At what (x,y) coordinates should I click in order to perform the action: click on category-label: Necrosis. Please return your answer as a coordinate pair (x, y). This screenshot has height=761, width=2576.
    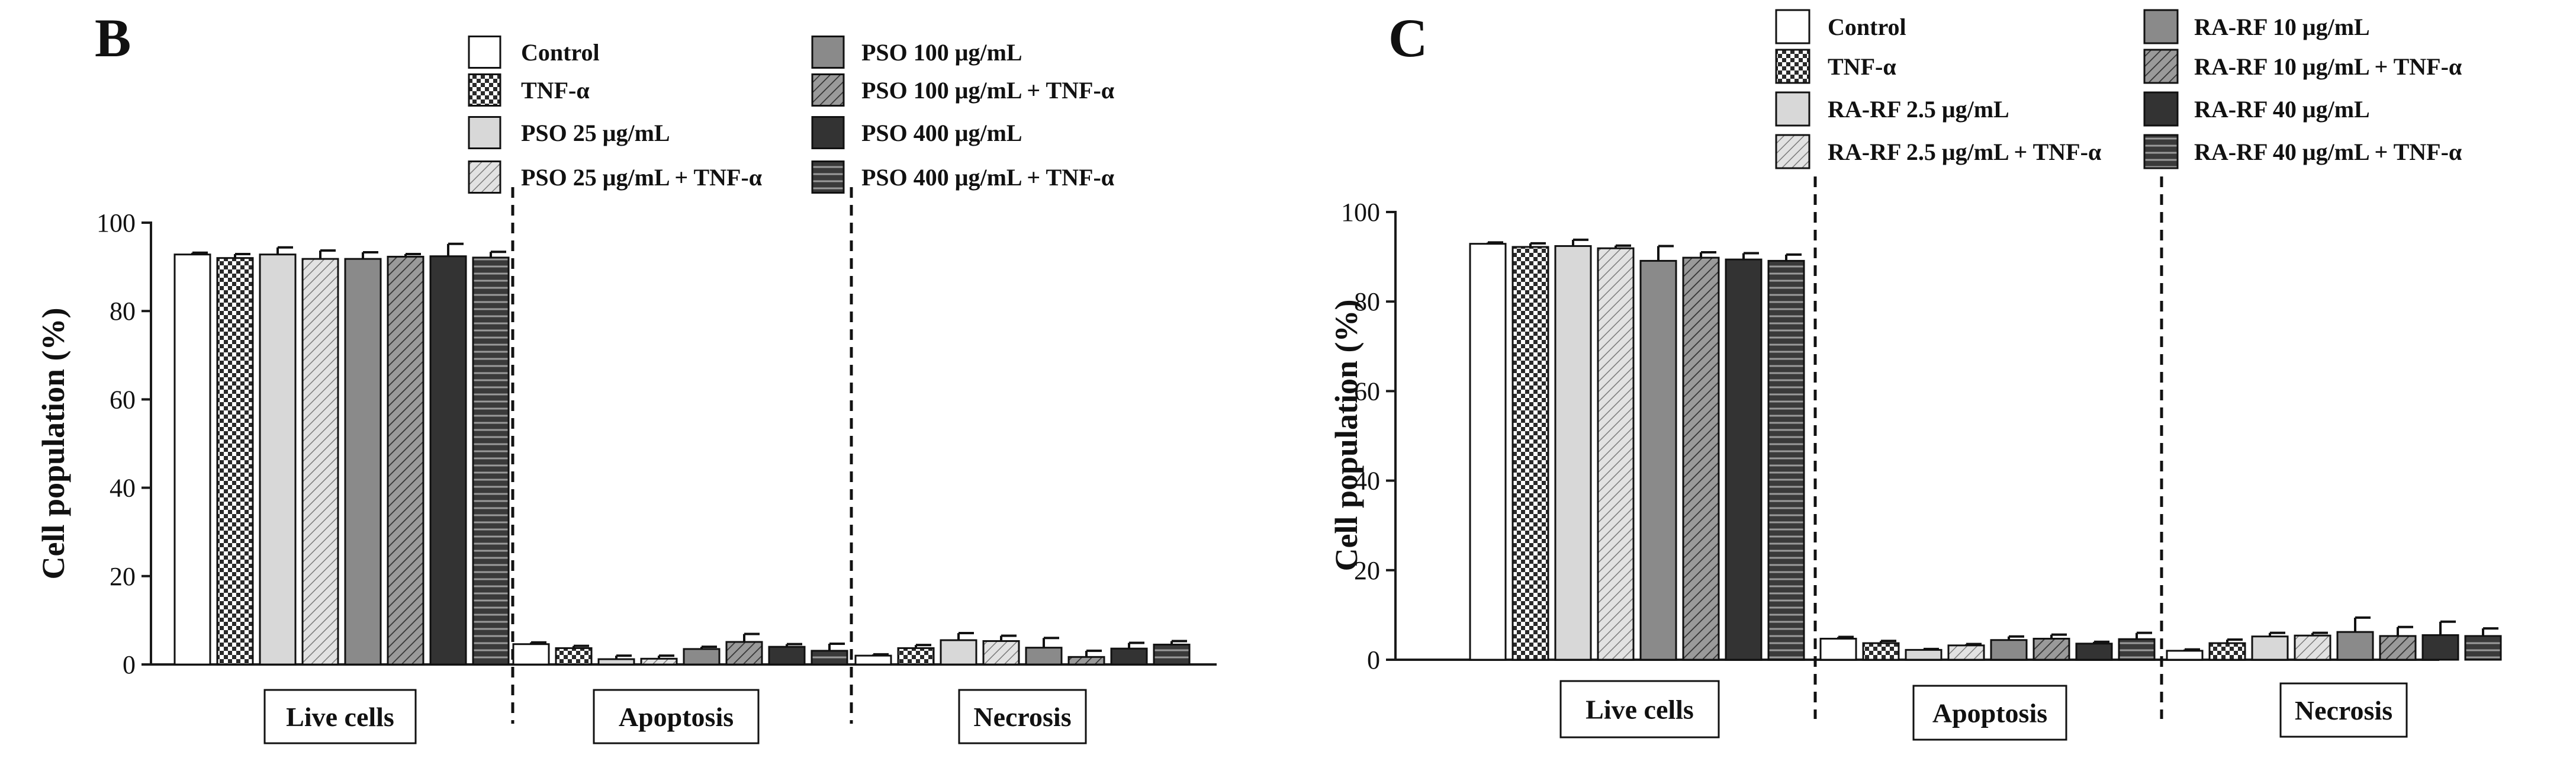
    Looking at the image, I should click on (1022, 717).